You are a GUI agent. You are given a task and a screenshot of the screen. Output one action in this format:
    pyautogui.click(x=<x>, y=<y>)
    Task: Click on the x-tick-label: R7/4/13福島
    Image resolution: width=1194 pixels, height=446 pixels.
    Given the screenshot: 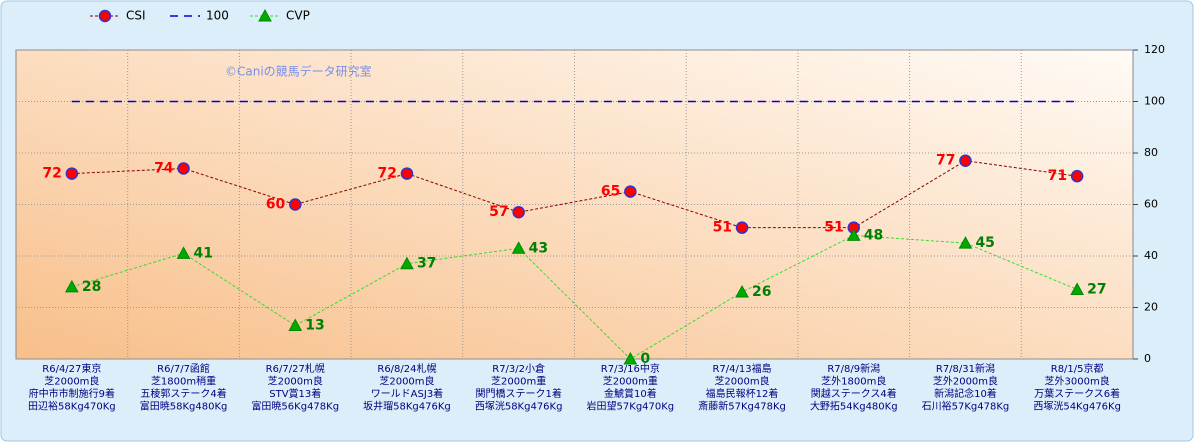 What is the action you would take?
    pyautogui.click(x=741, y=368)
    